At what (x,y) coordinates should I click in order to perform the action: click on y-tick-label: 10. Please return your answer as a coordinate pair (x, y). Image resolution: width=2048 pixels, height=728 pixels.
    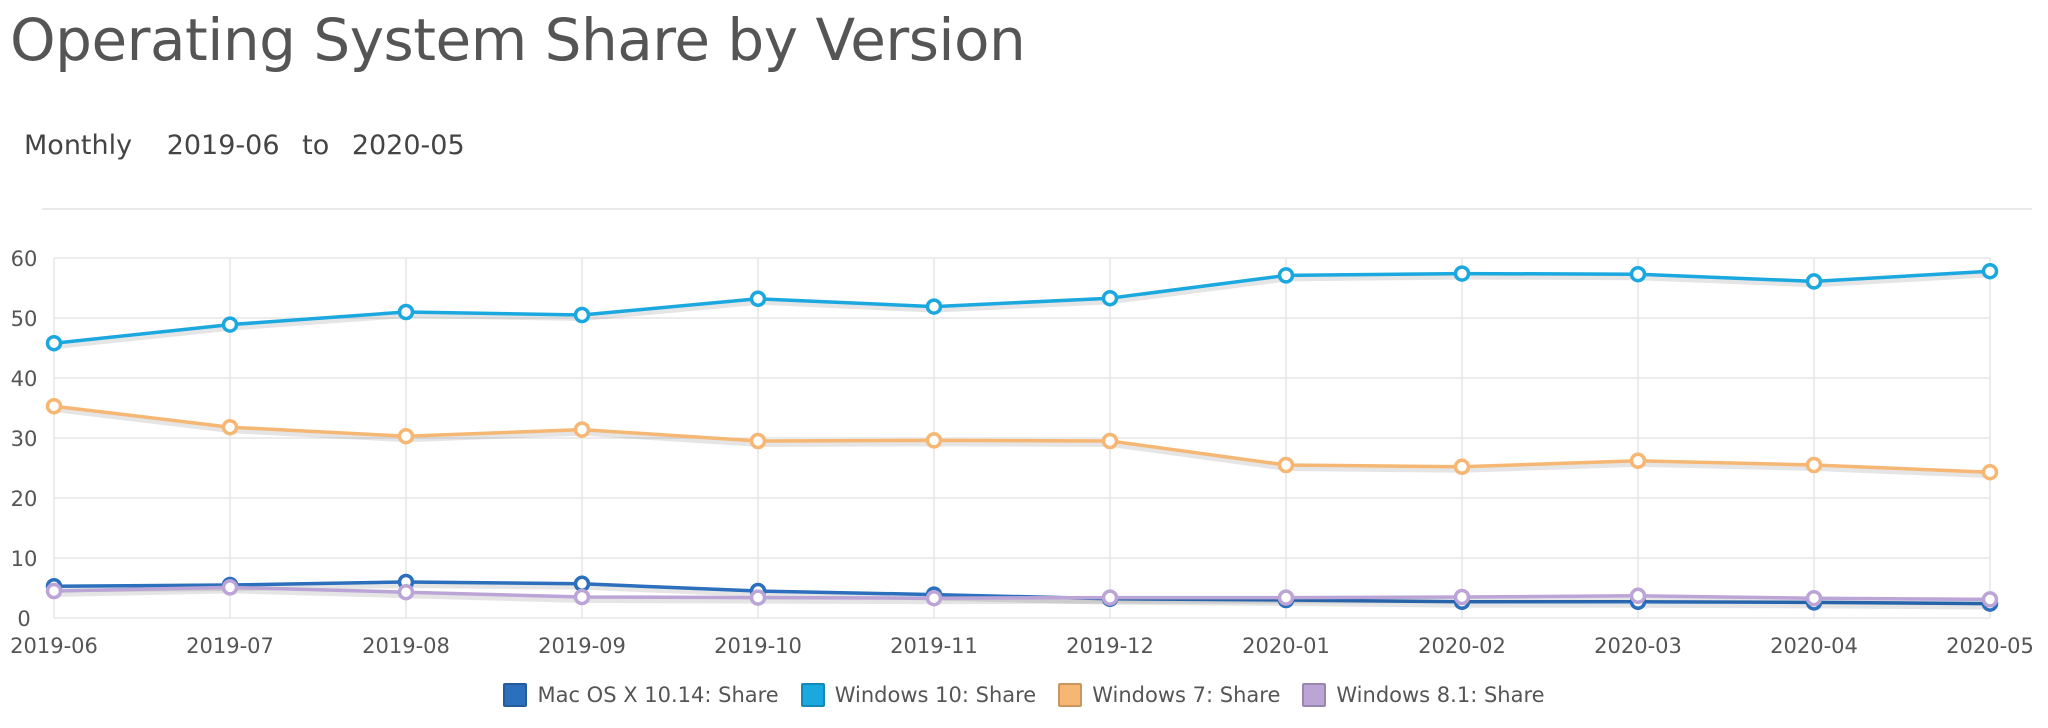
    Looking at the image, I should click on (24, 559).